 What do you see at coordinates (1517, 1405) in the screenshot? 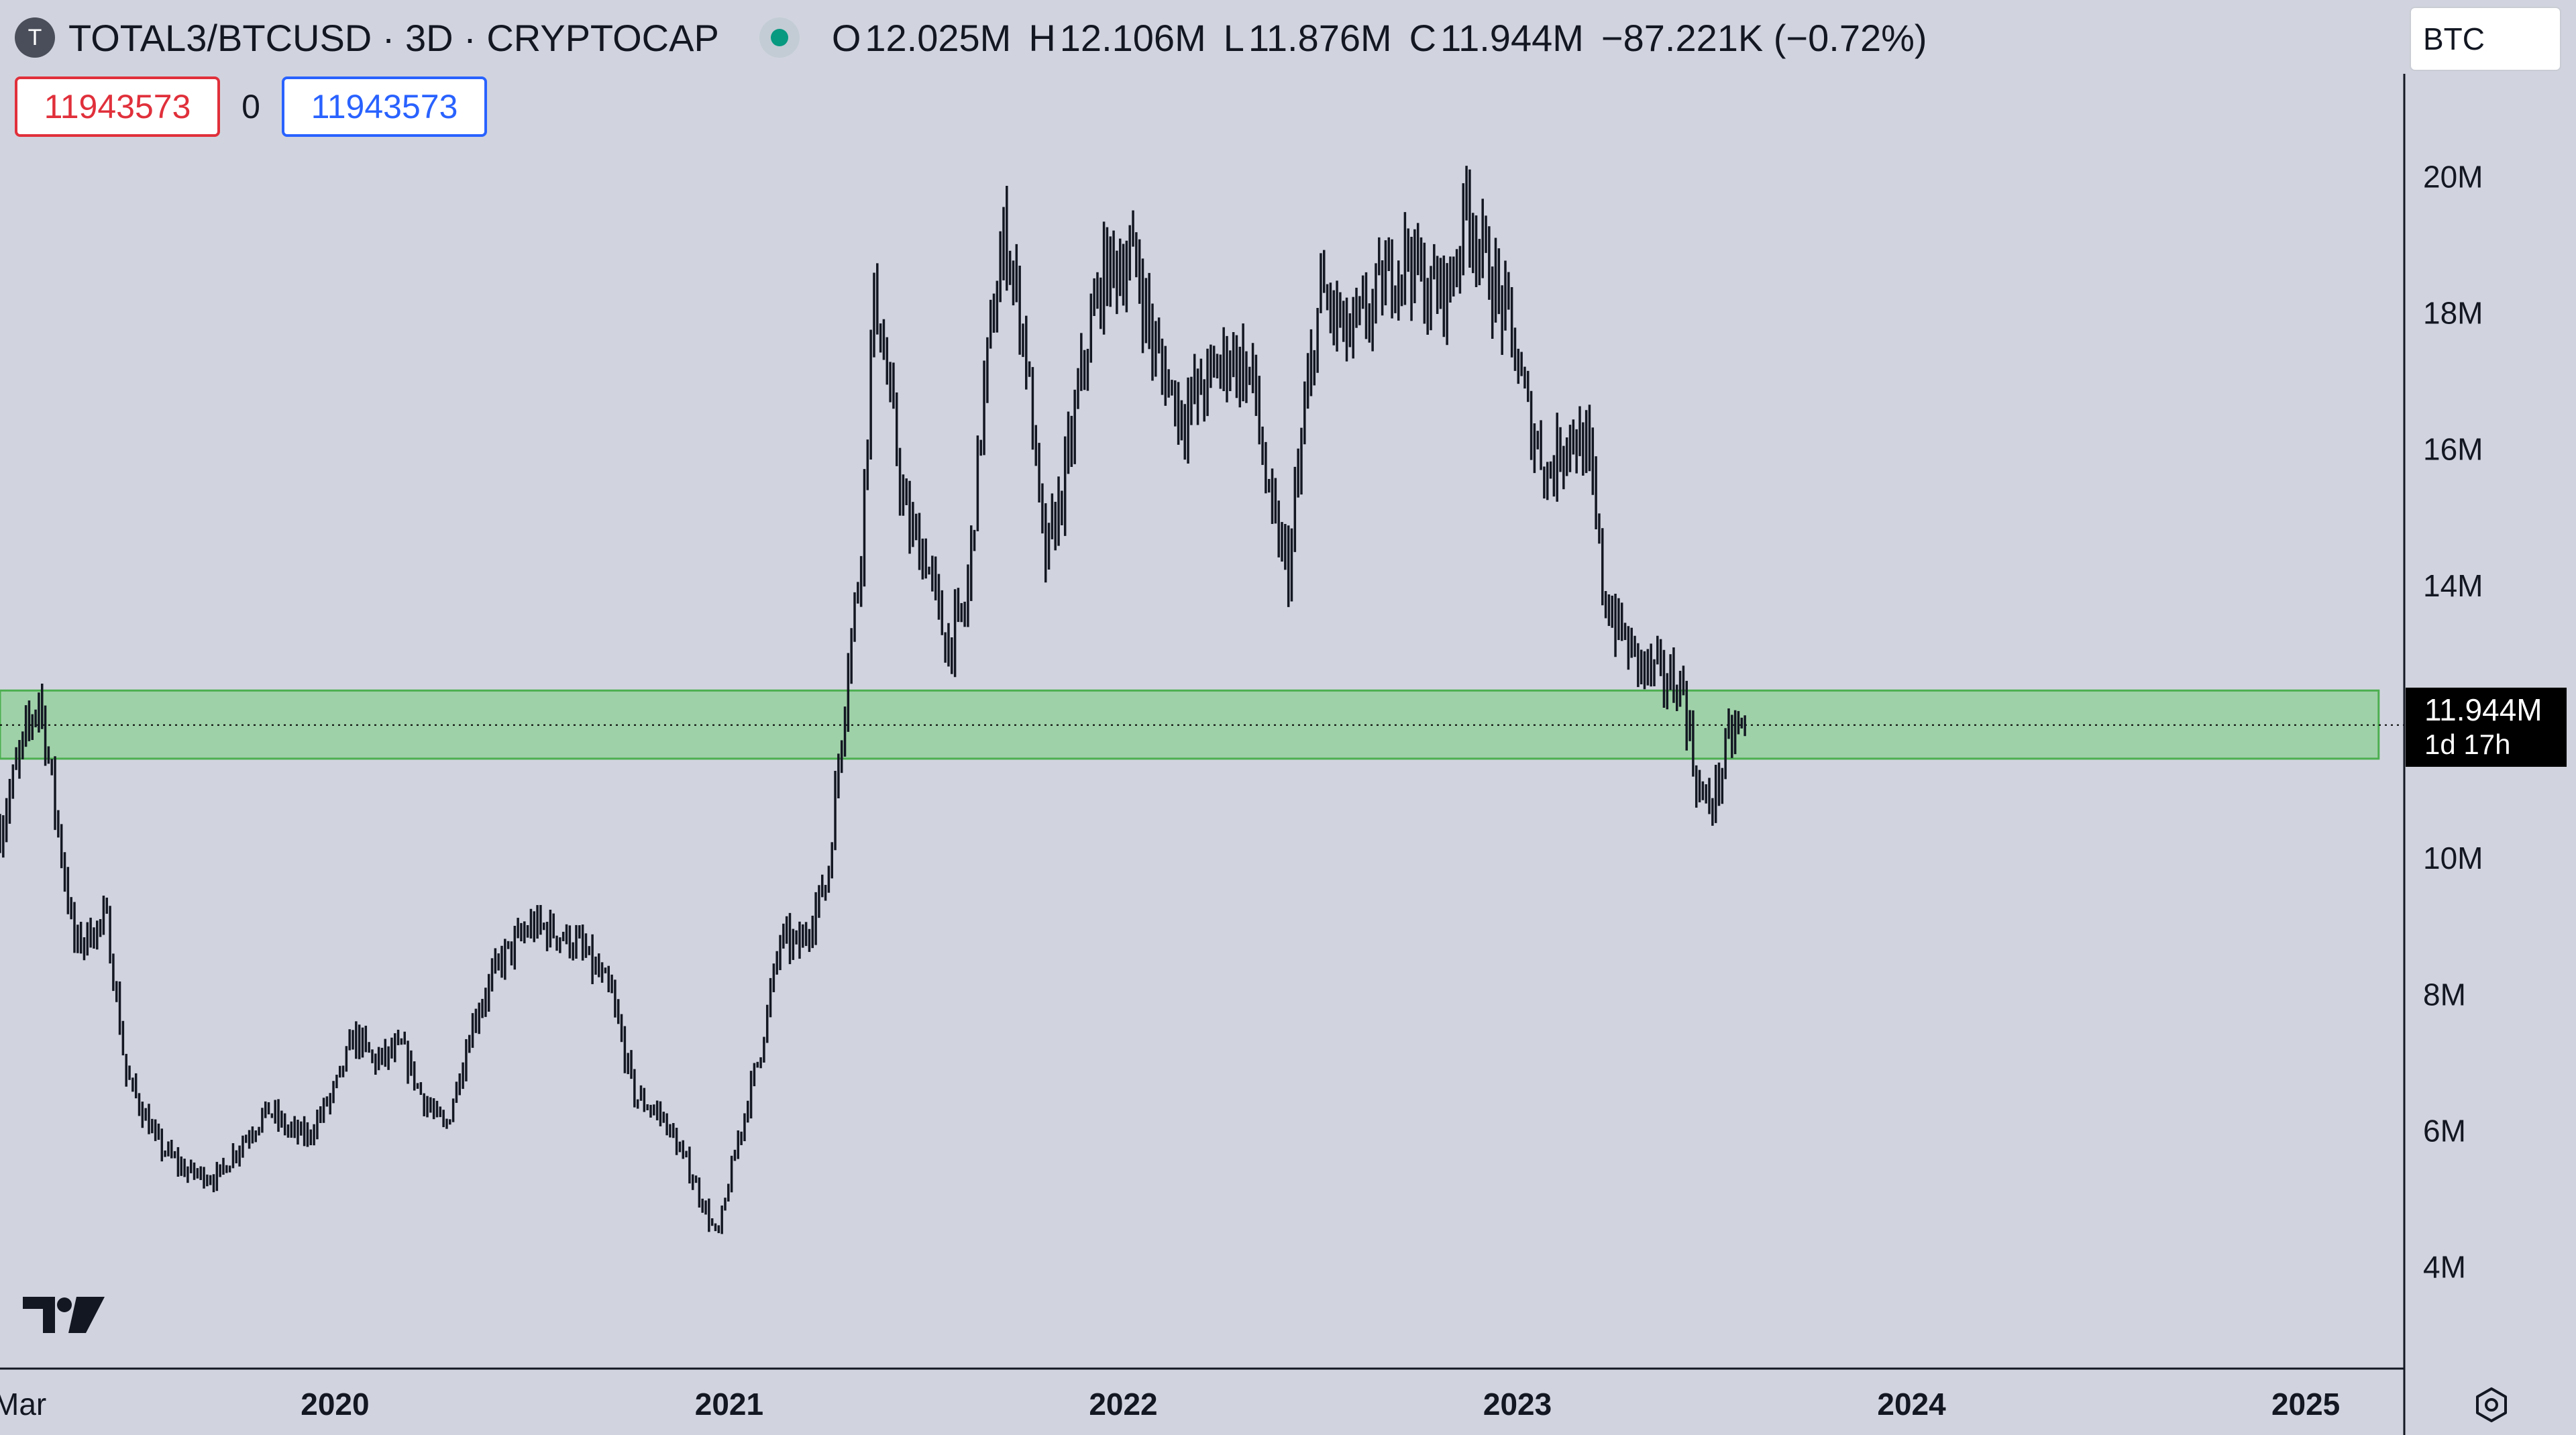
I see `time-tick-label: 2023` at bounding box center [1517, 1405].